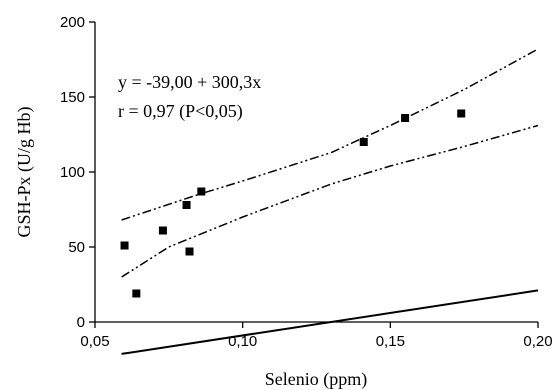 The image size is (558, 390). What do you see at coordinates (390, 341) in the screenshot?
I see `x-tick-label: 0,15` at bounding box center [390, 341].